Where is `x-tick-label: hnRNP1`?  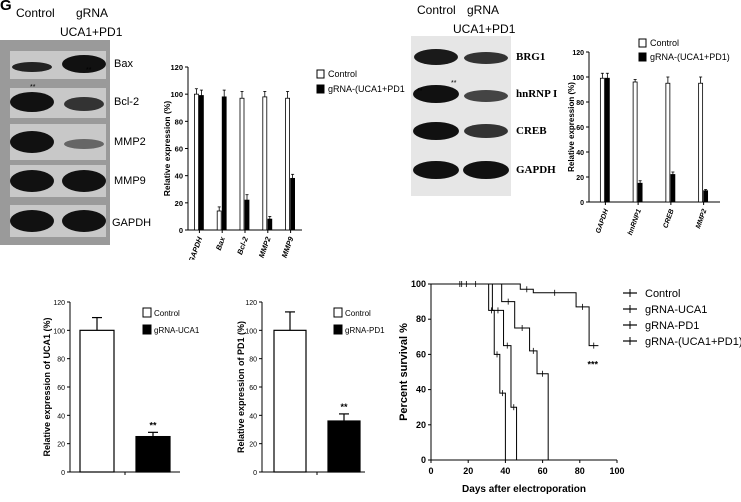
x-tick-label: hnRNP1 is located at coordinates (635, 222).